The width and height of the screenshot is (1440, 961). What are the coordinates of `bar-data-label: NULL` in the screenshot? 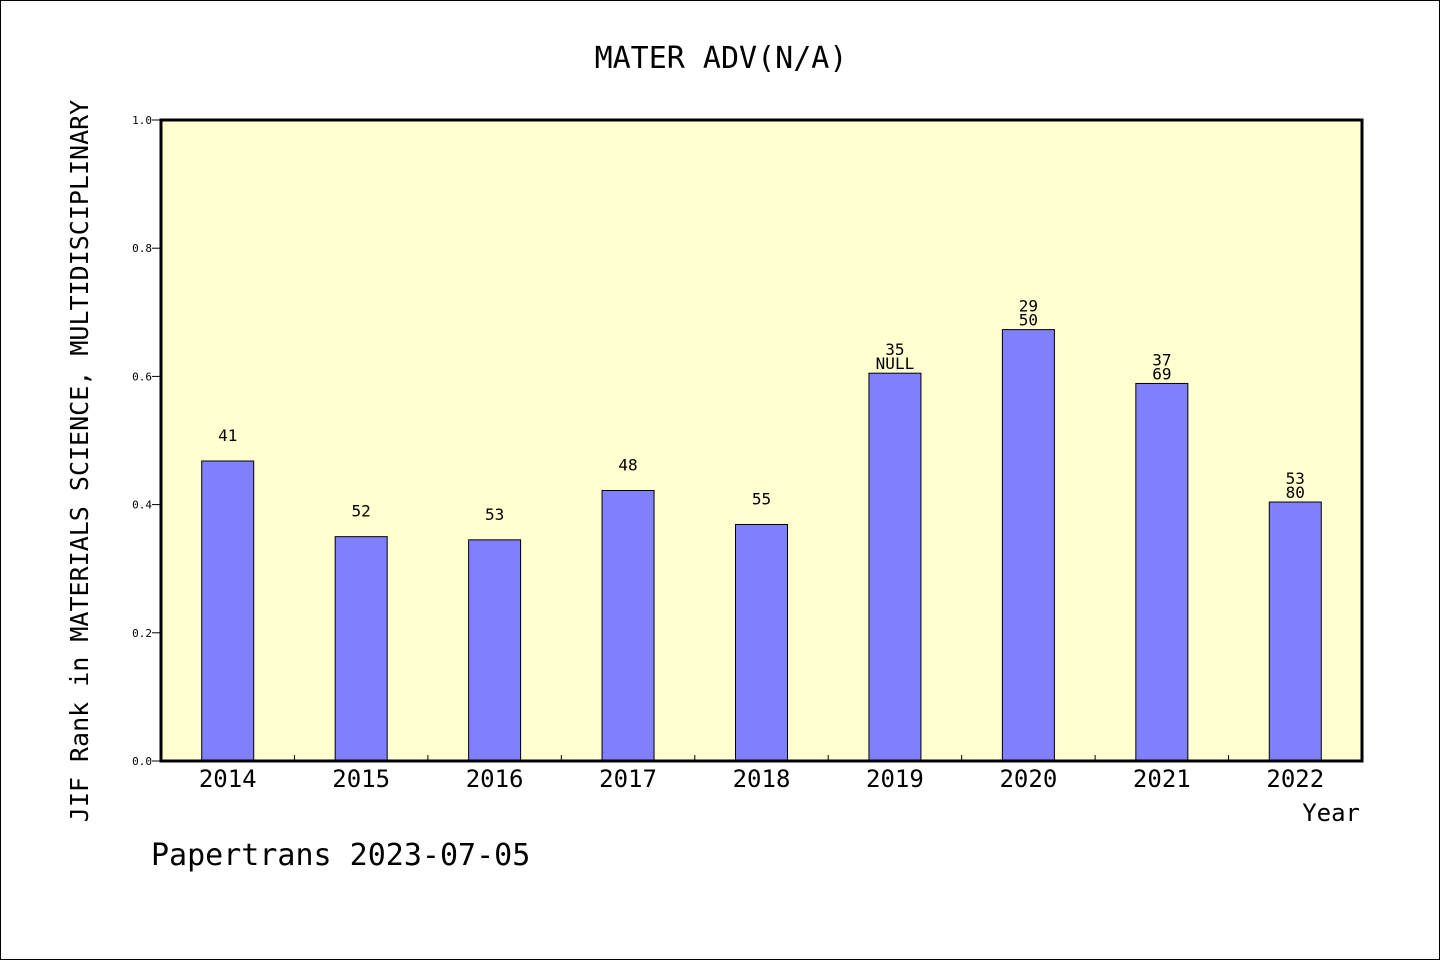 It's located at (895, 363).